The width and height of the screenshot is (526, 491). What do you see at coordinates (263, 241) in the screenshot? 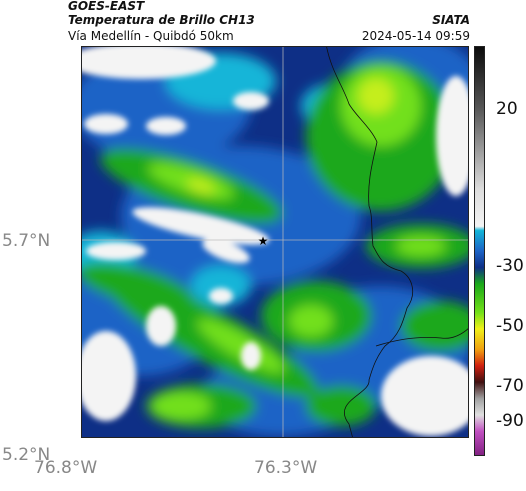
I see `location-star-icon: ★` at bounding box center [263, 241].